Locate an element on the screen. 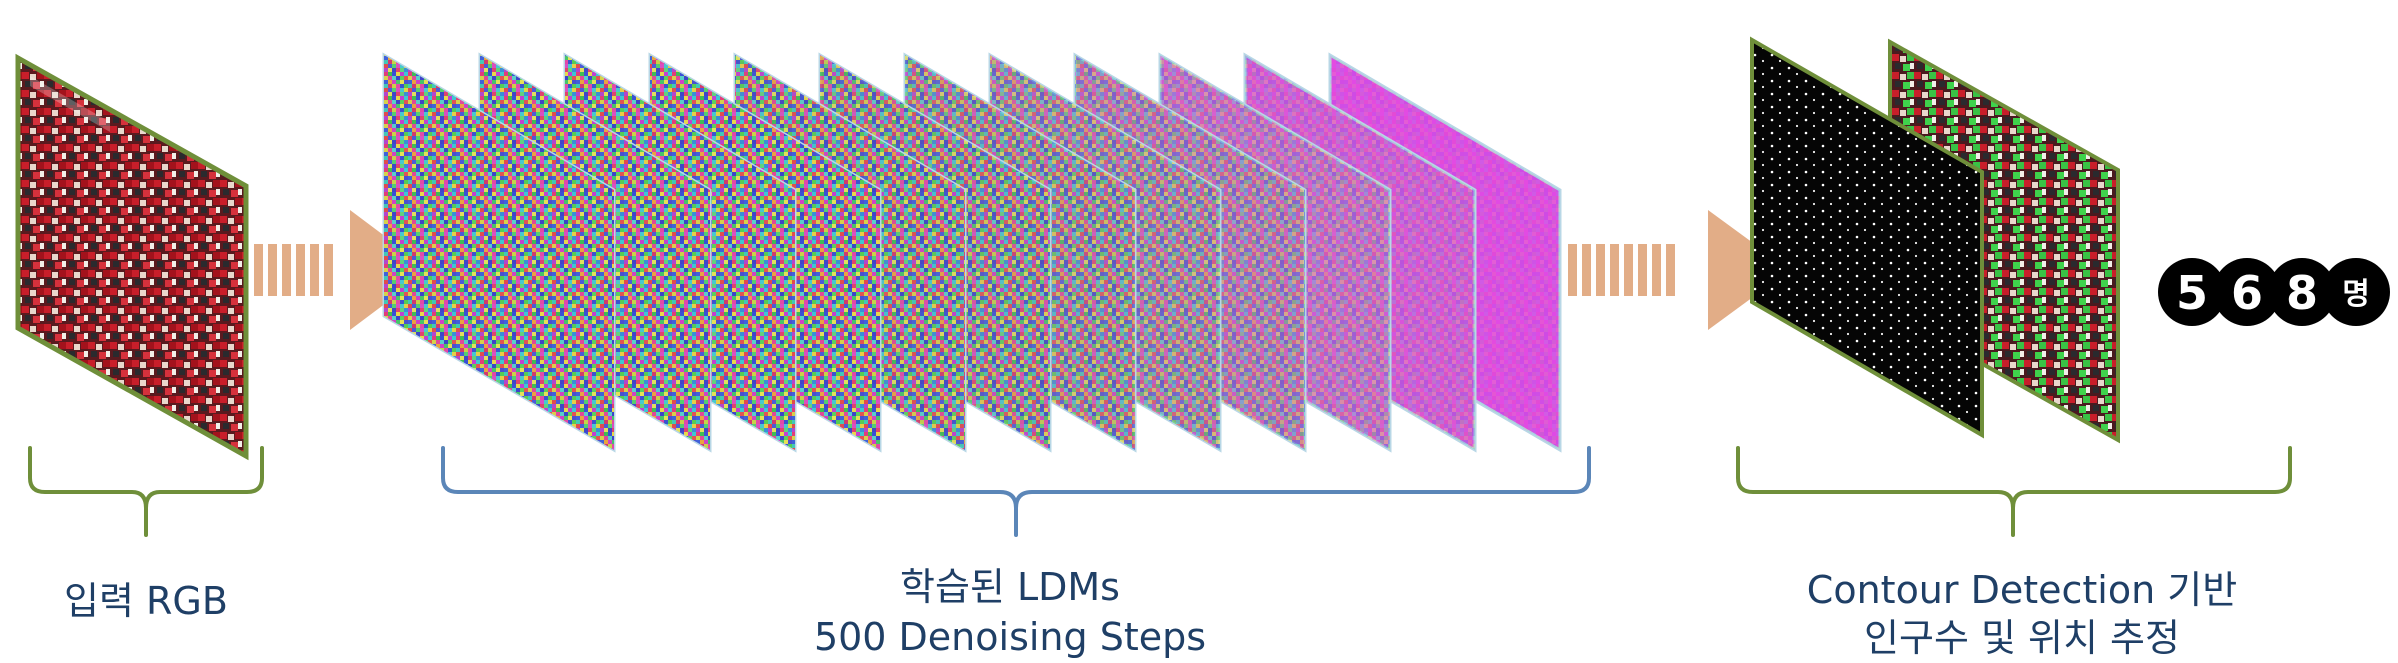 This screenshot has height=663, width=2398. detection-caption-line2: 인구수 및 위치 추정 is located at coordinates (2022, 638).